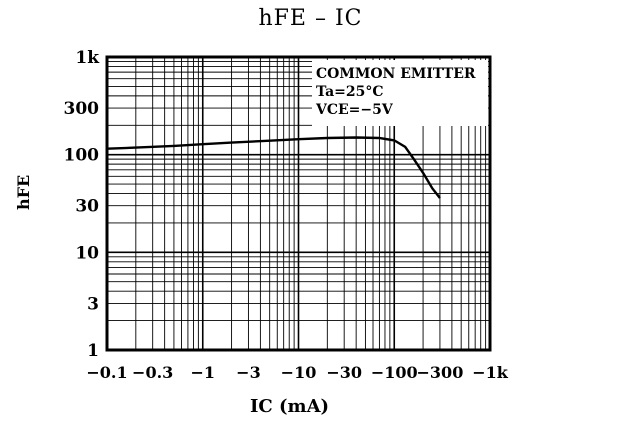 The width and height of the screenshot is (621, 429). I want to click on x-tick-label: −300, so click(440, 372).